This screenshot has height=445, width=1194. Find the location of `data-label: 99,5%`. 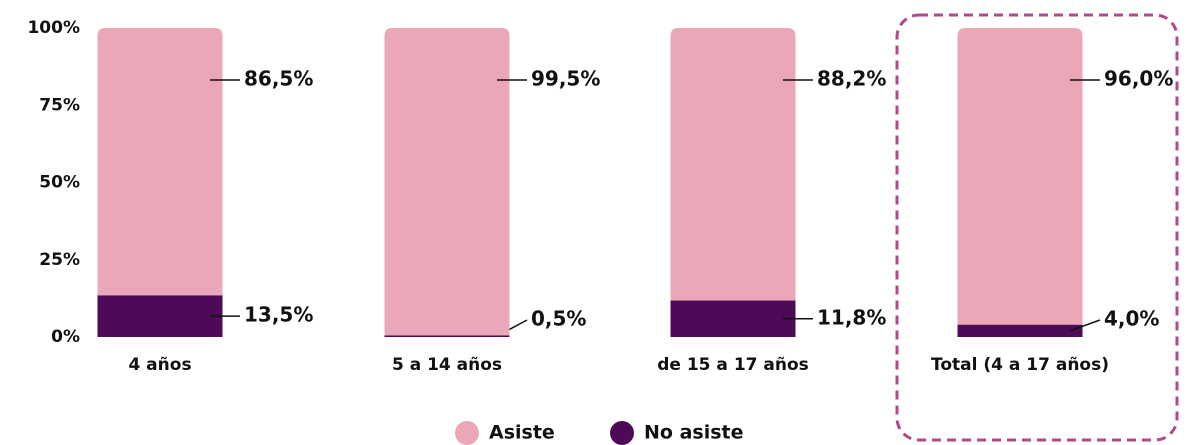

data-label: 99,5% is located at coordinates (565, 79).